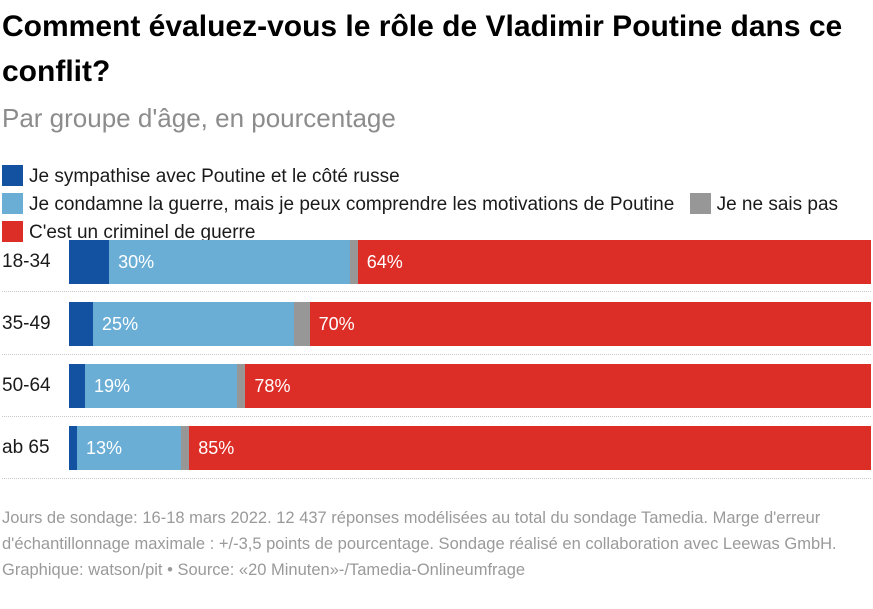 The image size is (873, 609). What do you see at coordinates (229, 262) in the screenshot?
I see `bar-segment: 30%` at bounding box center [229, 262].